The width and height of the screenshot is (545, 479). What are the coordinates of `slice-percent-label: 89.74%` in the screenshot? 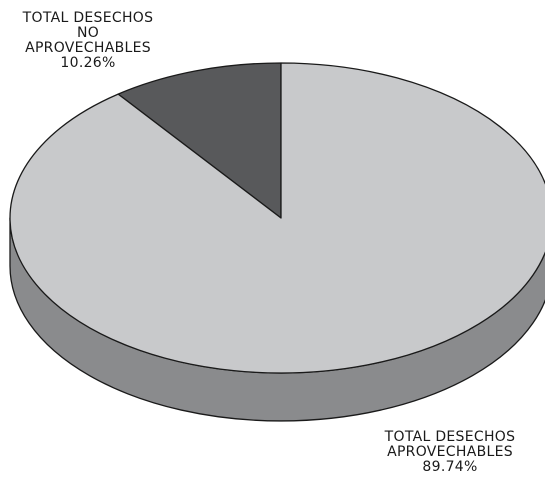 It's located at (449, 467).